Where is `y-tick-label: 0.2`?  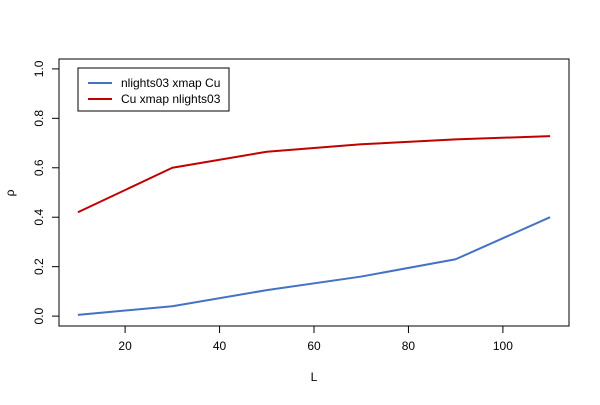
y-tick-label: 0.2 is located at coordinates (39, 266).